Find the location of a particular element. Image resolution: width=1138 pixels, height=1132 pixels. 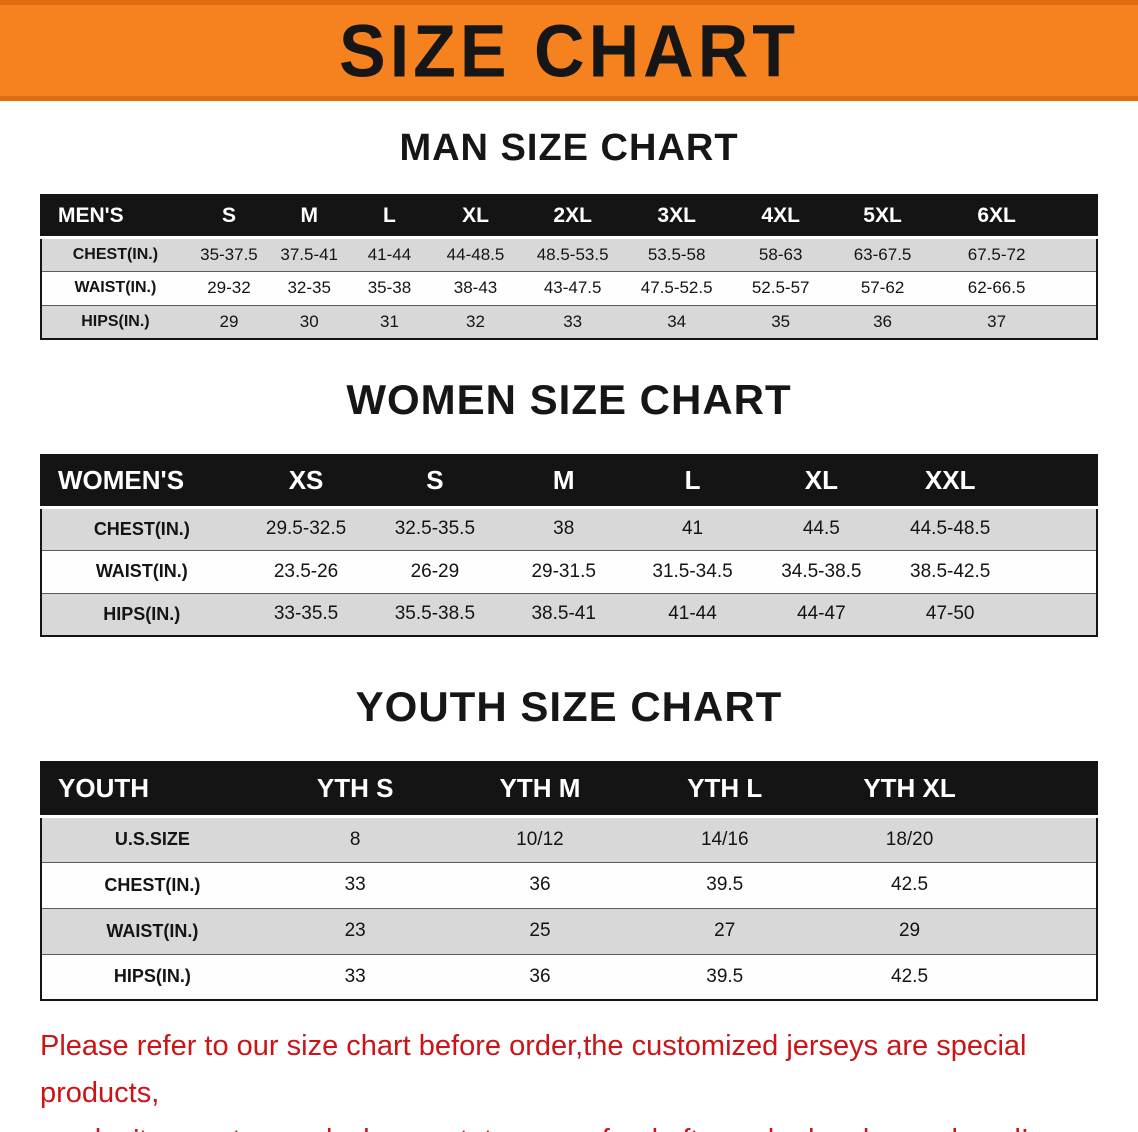

size-value-cell: 32-35 is located at coordinates (309, 287).